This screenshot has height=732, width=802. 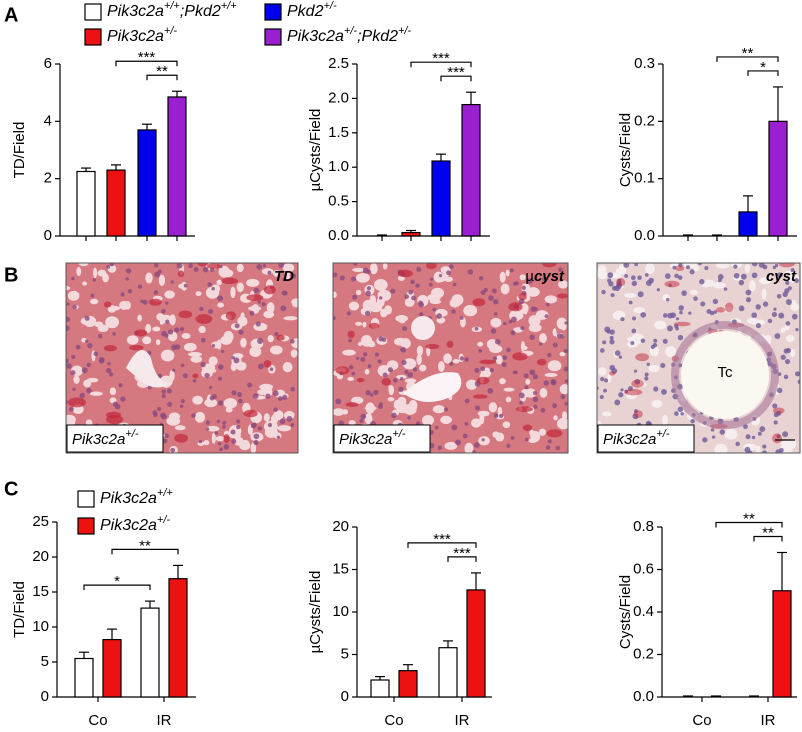 What do you see at coordinates (284, 276) in the screenshot?
I see `corner-label-part: TD` at bounding box center [284, 276].